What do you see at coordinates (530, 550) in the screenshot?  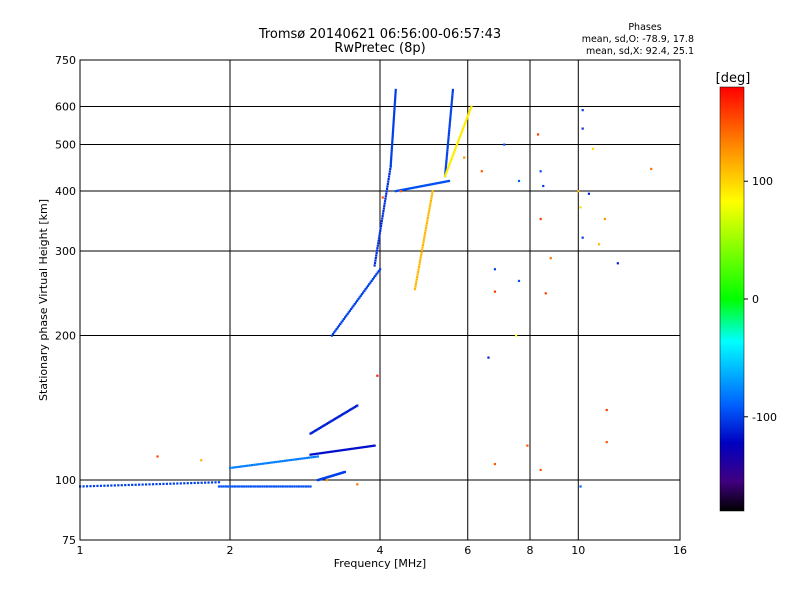 I see `x-tick-label: 8` at bounding box center [530, 550].